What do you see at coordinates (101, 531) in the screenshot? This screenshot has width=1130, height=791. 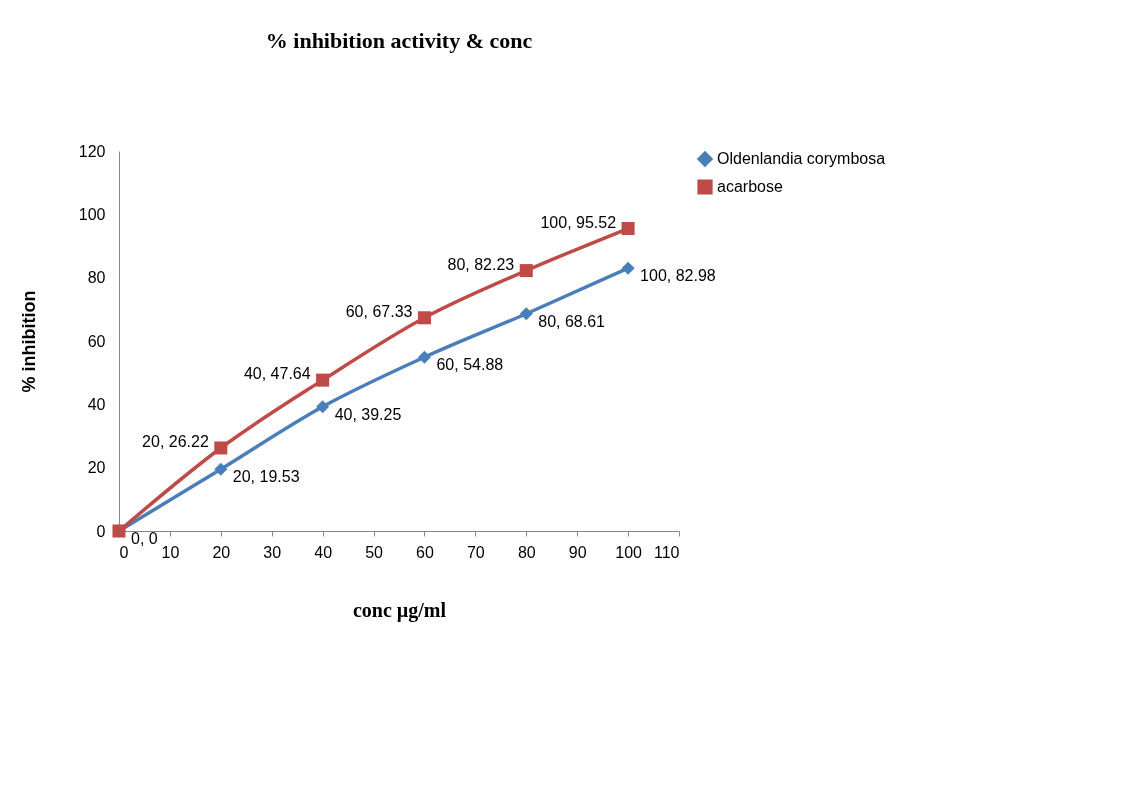 I see `y-tick-label: 0` at bounding box center [101, 531].